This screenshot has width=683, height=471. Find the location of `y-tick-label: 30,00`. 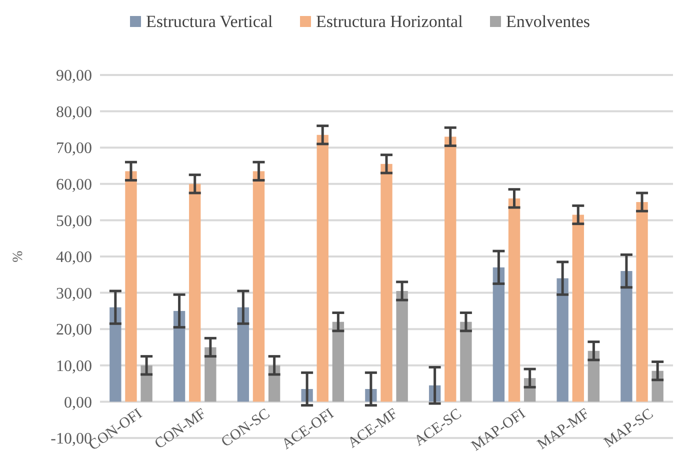

y-tick-label: 30,00 is located at coordinates (74, 293).